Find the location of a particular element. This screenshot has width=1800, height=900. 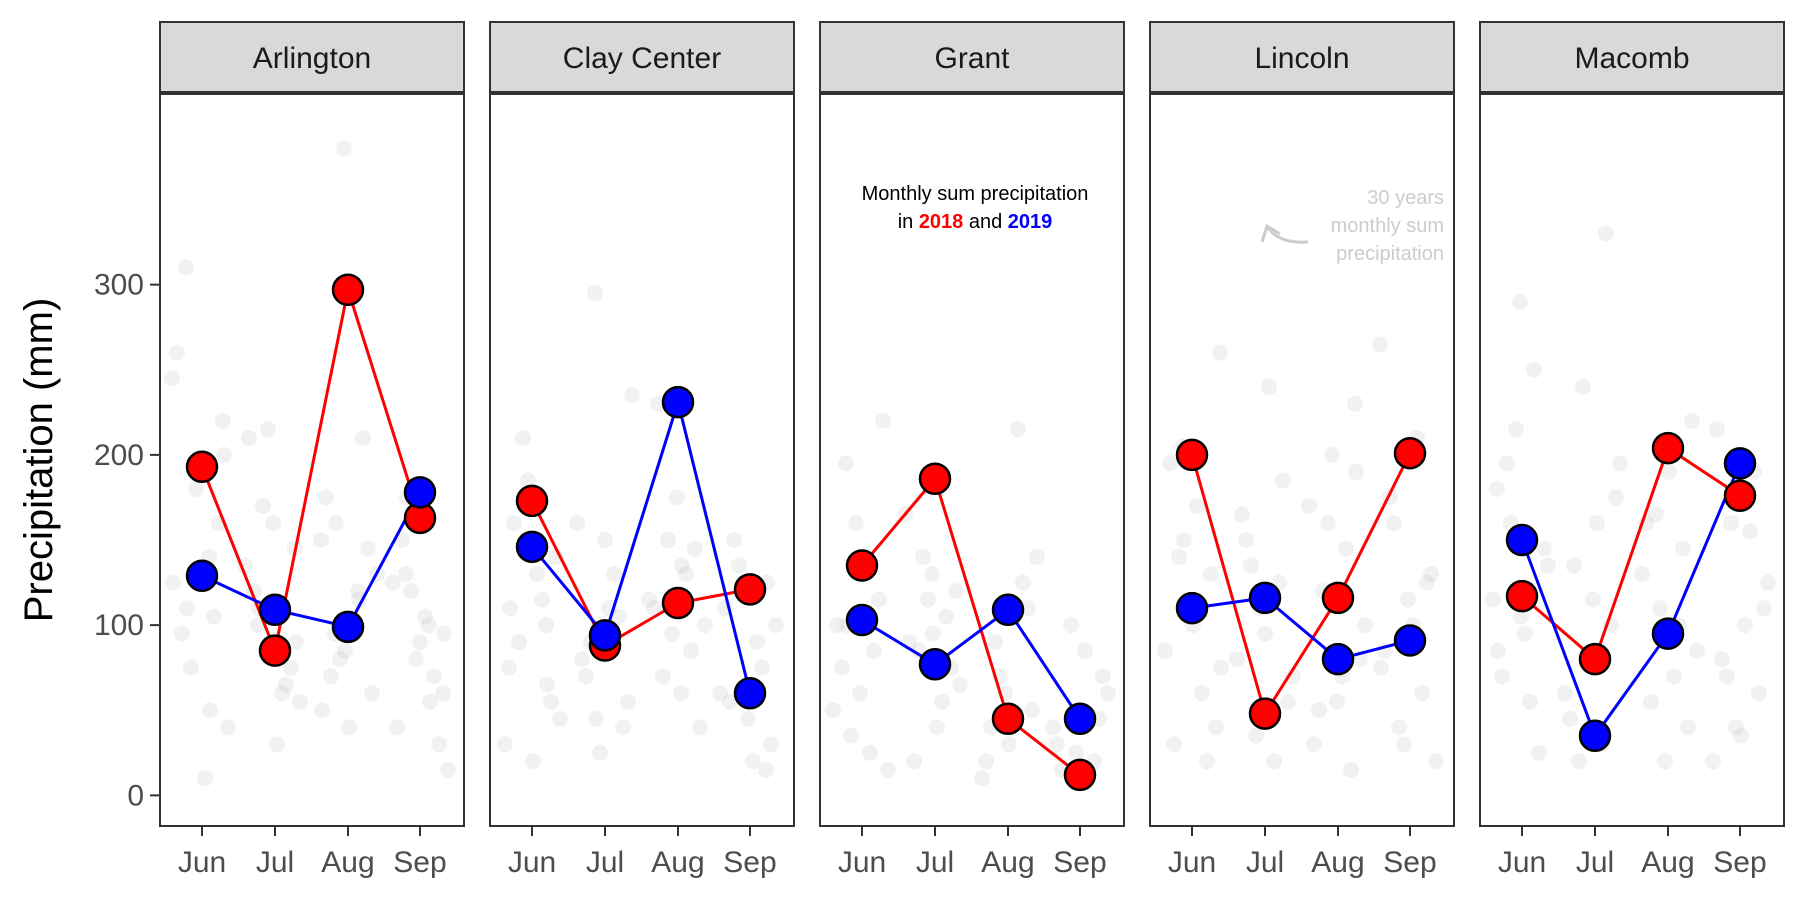

facet-strip is located at coordinates (972, 57).